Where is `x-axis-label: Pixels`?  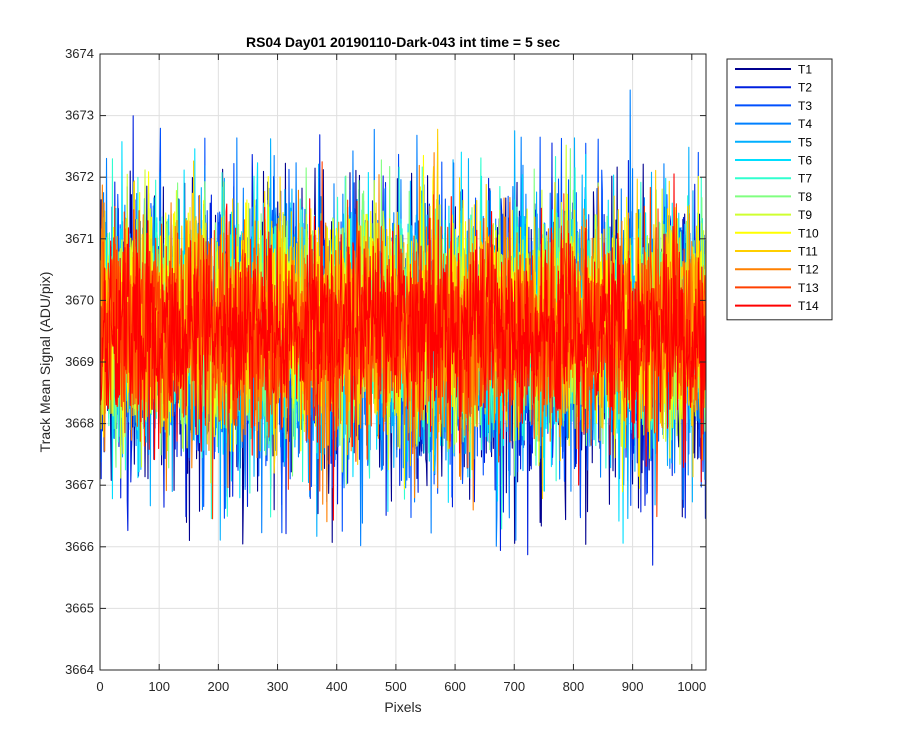 x-axis-label: Pixels is located at coordinates (402, 707).